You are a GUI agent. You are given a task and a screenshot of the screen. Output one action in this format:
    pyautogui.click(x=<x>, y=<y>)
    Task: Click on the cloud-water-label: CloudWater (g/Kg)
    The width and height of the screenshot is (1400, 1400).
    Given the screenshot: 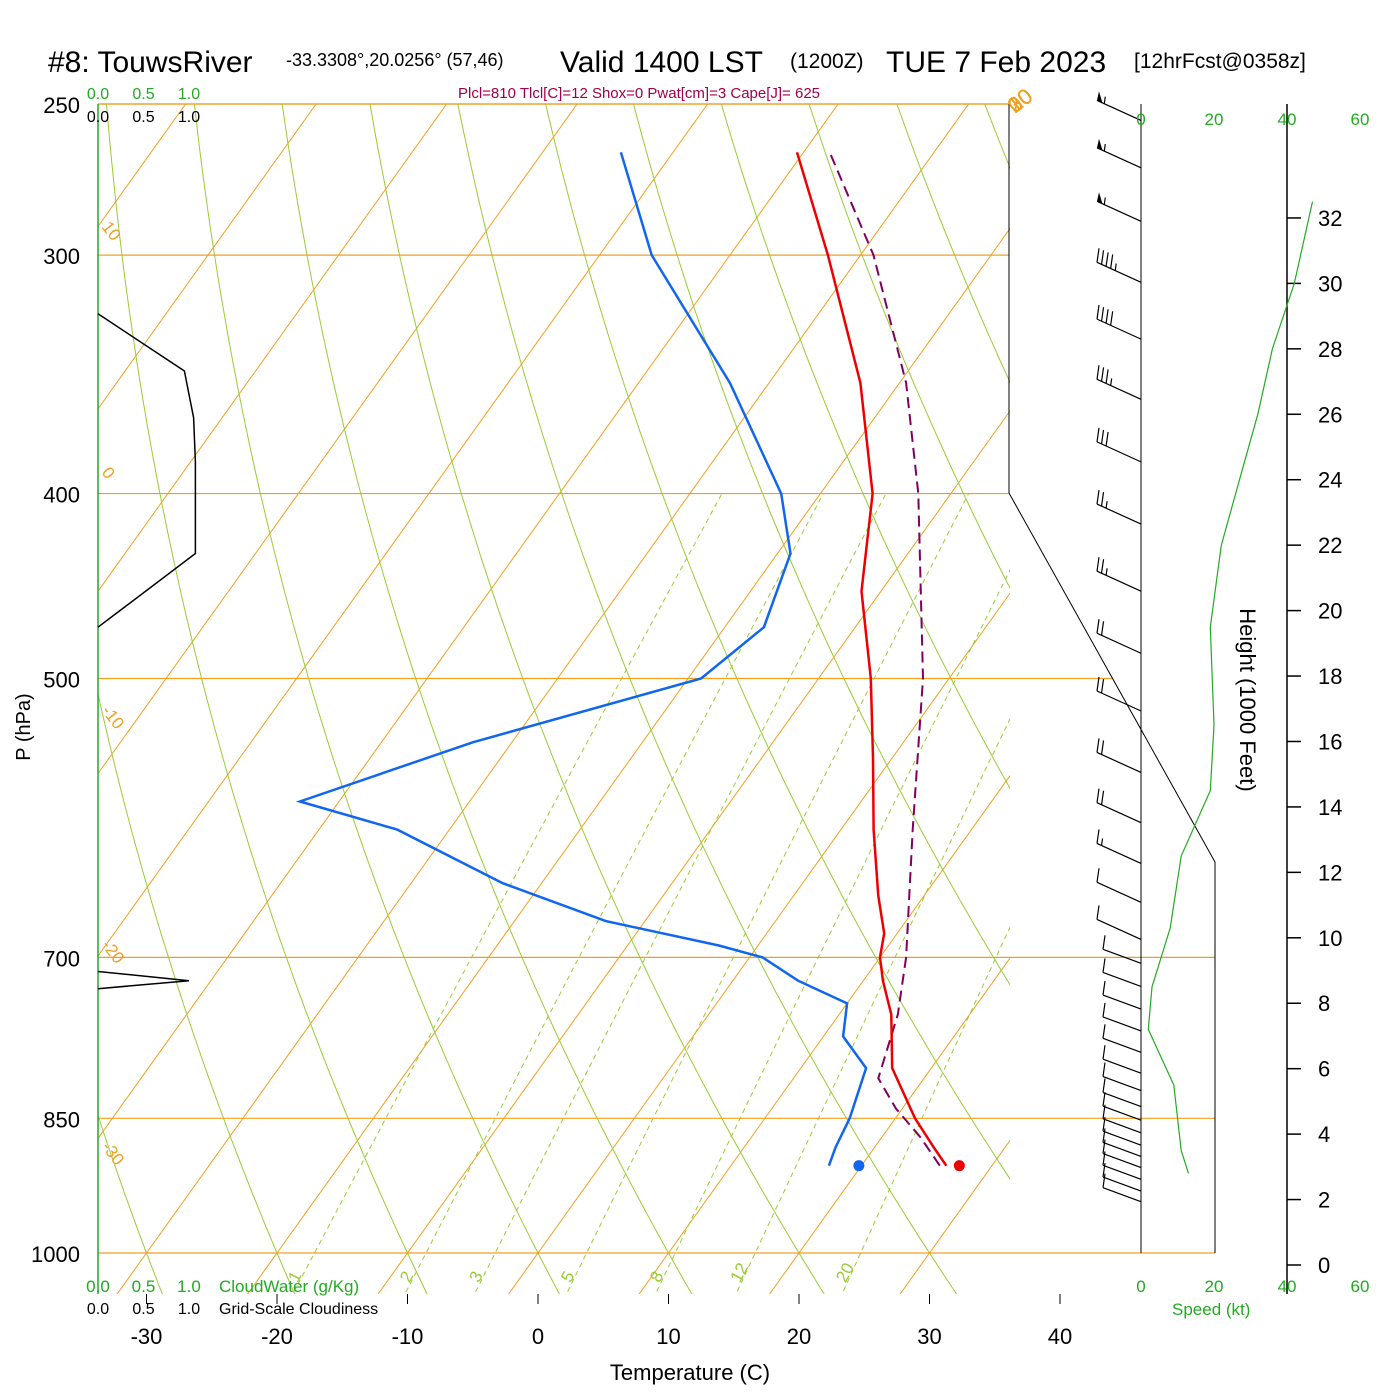 What is the action you would take?
    pyautogui.click(x=289, y=1286)
    